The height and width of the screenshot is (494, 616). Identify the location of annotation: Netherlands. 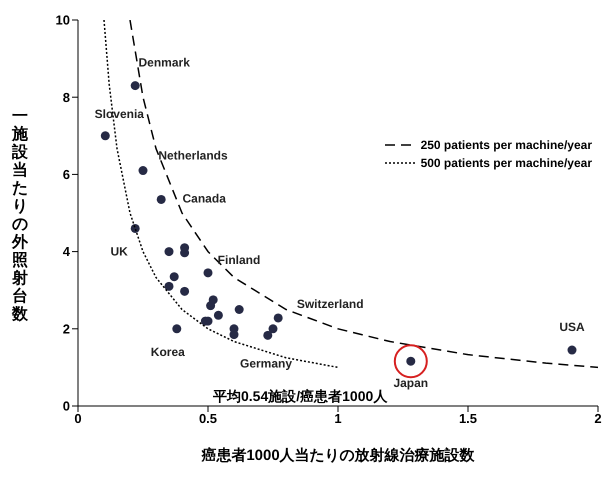
(193, 155).